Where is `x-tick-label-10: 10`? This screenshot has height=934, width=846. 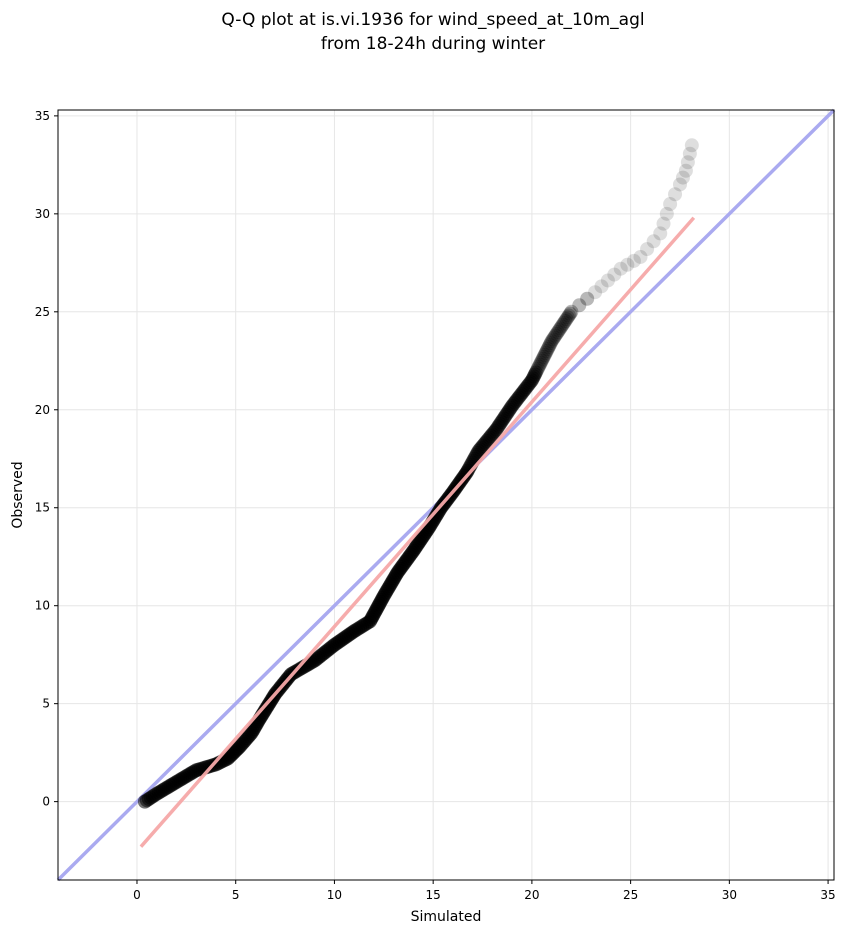
x-tick-label-10: 10 is located at coordinates (334, 895).